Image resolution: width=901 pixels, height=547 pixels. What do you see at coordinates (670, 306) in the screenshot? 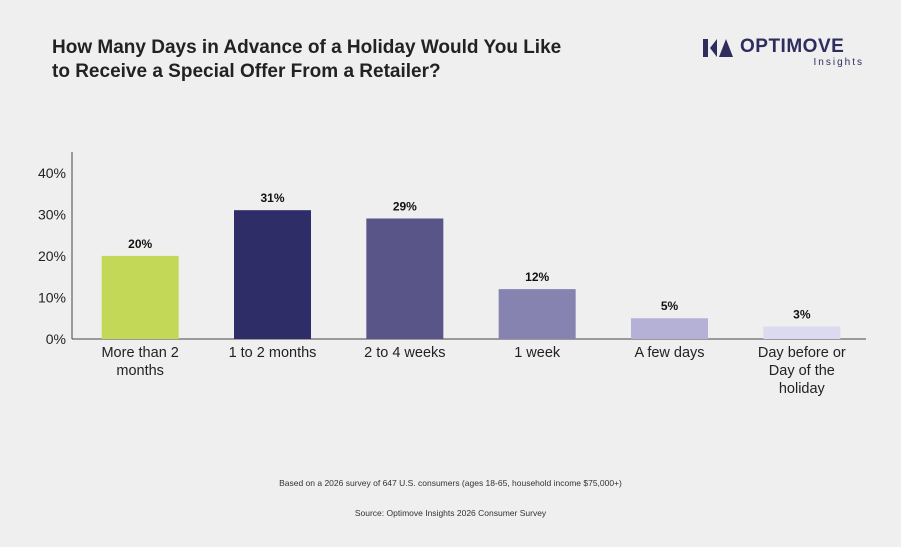
I see `bar-value-label: 5%` at bounding box center [670, 306].